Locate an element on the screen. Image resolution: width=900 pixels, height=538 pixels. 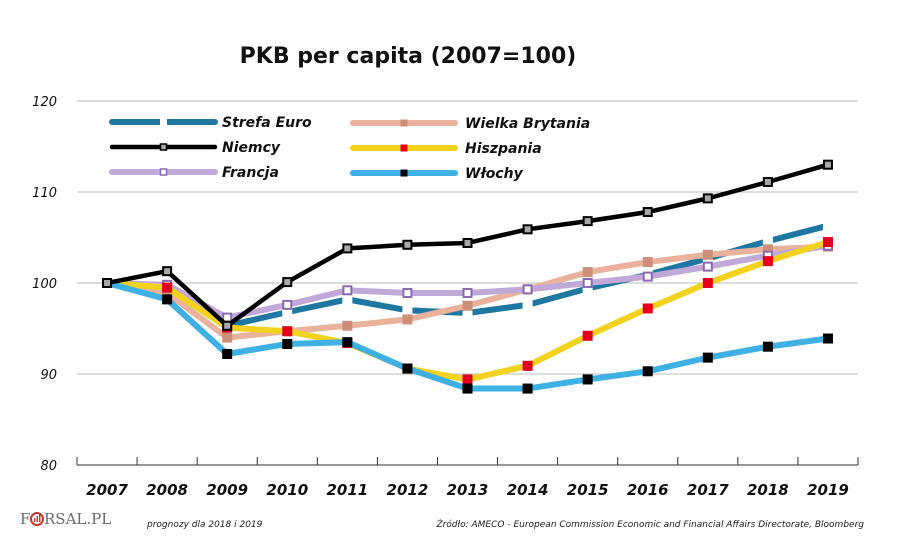
x-tick-label: 2015 is located at coordinates (588, 490).